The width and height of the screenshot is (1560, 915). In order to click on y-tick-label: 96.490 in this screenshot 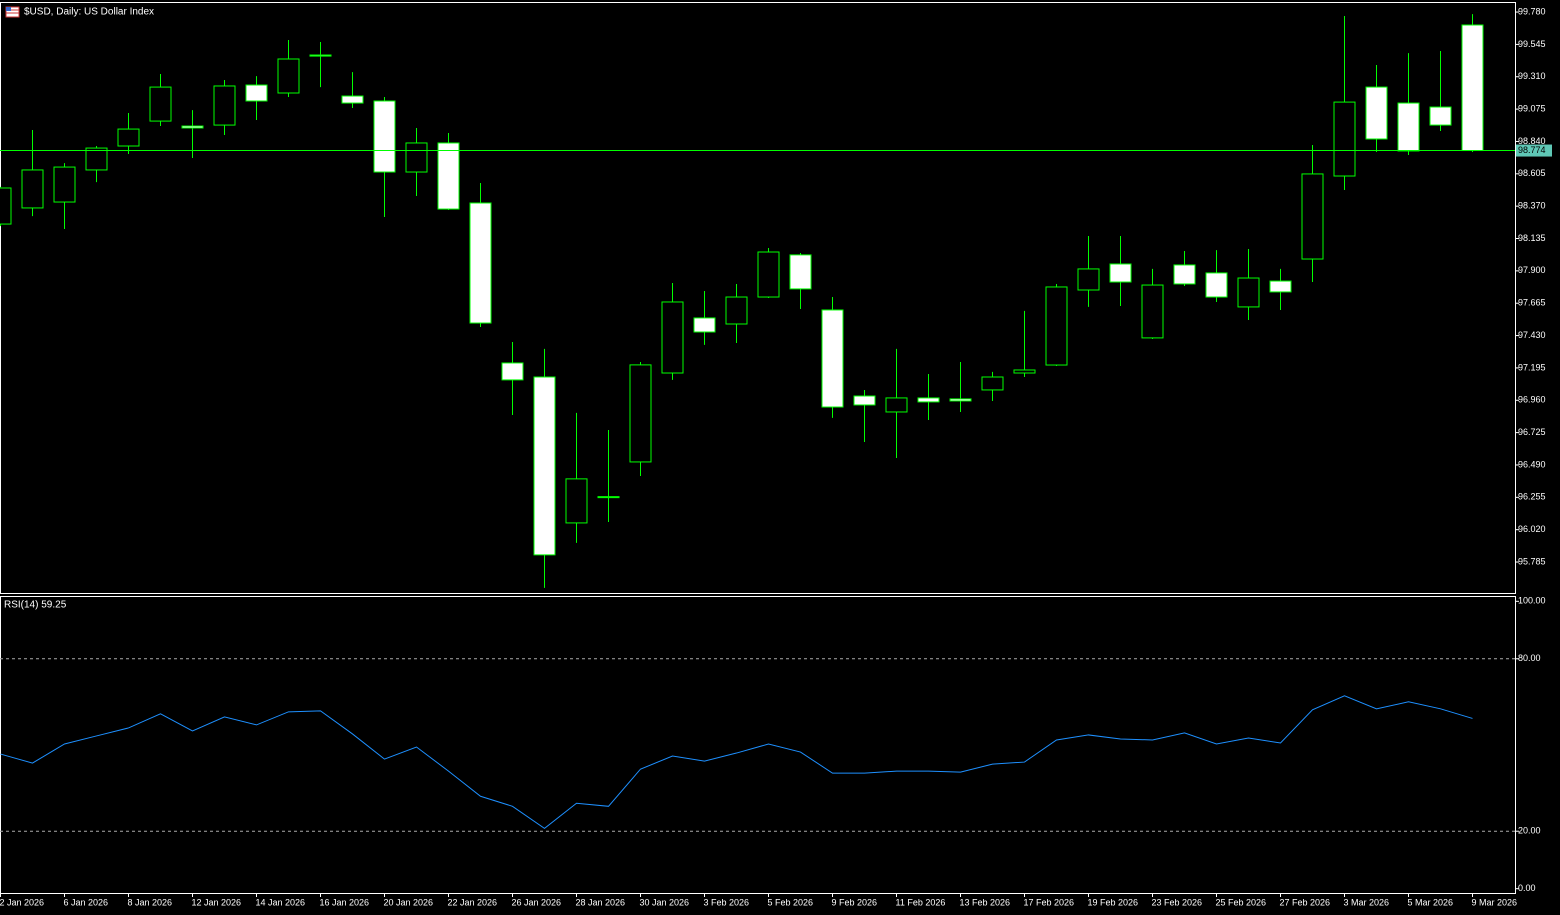, I will do `click(1532, 464)`.